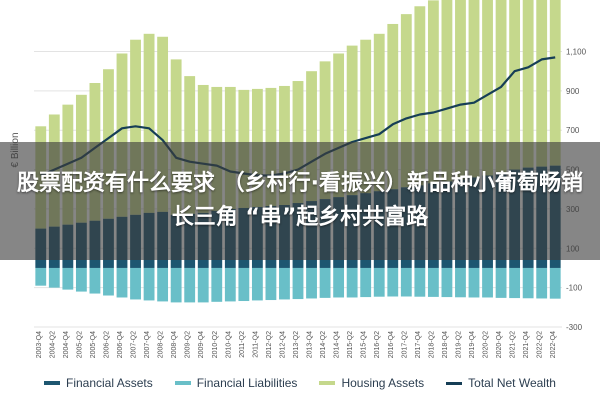 This screenshot has width=600, height=400. I want to click on legend-label: Total Net Wealth, so click(512, 383).